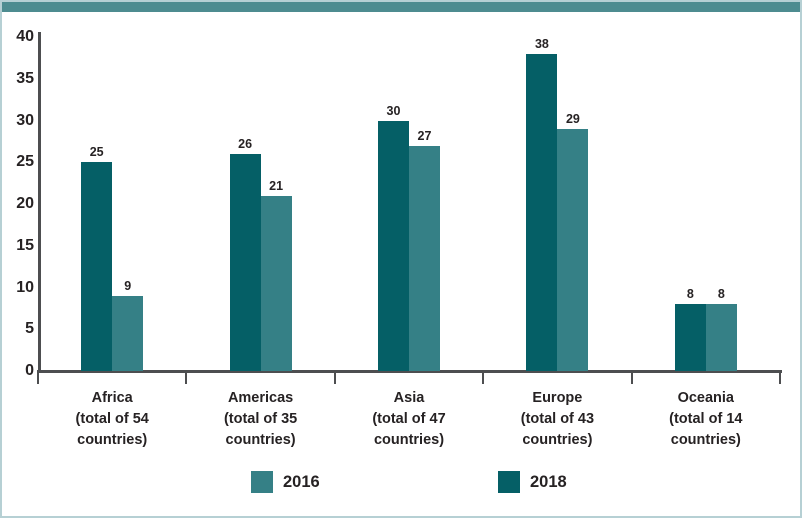 This screenshot has width=806, height=528. Describe the element at coordinates (409, 398) in the screenshot. I see `category-label-line: Asia` at that location.